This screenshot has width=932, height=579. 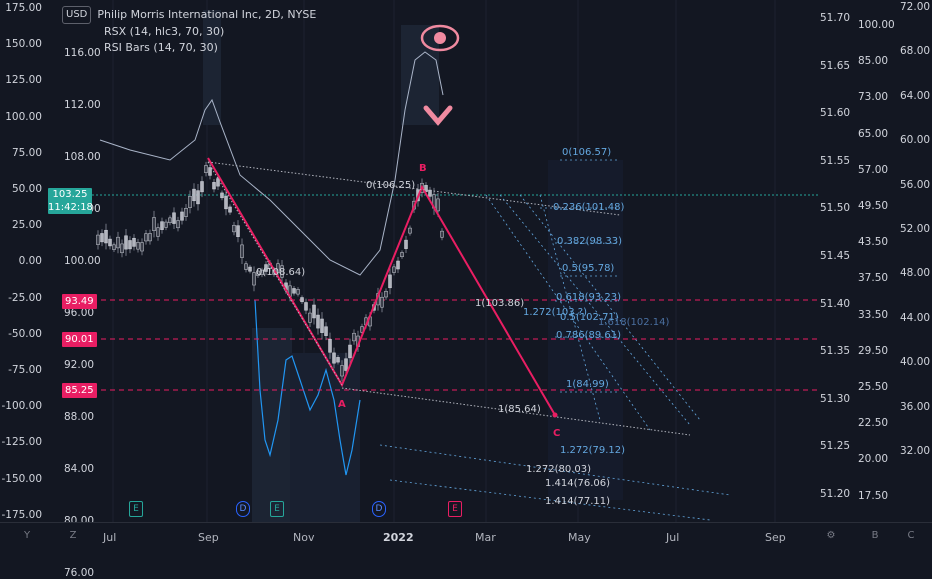 What do you see at coordinates (398, 537) in the screenshot?
I see `year-label: 2022` at bounding box center [398, 537].